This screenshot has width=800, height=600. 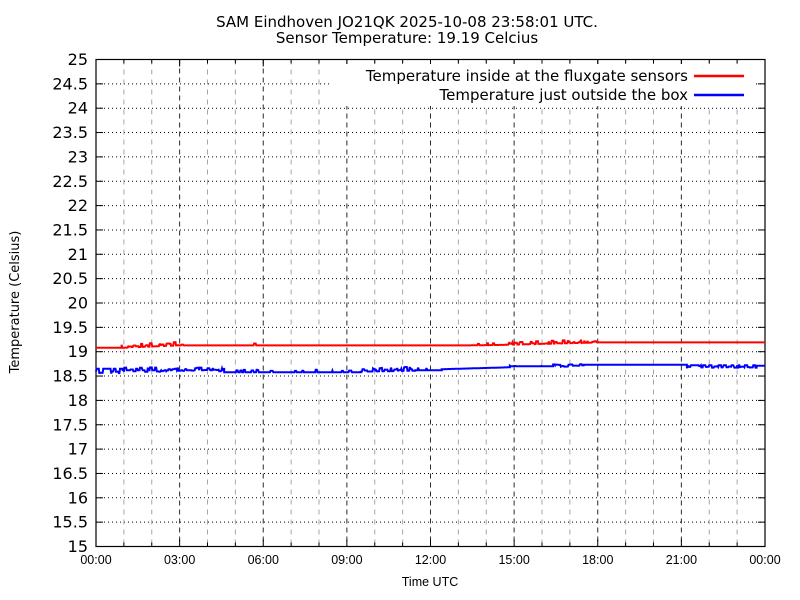 I want to click on y-tick-label: 20.5, so click(x=70, y=278).